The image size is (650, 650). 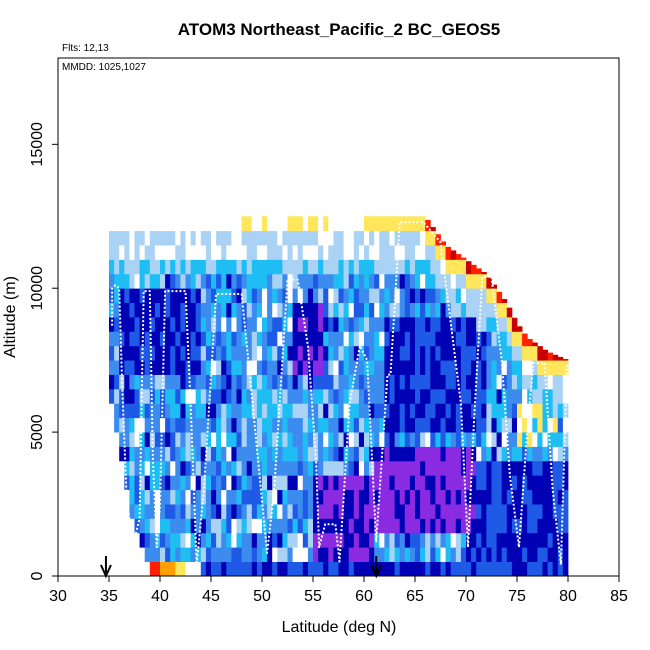 I want to click on x-tick-label: 45, so click(x=211, y=596).